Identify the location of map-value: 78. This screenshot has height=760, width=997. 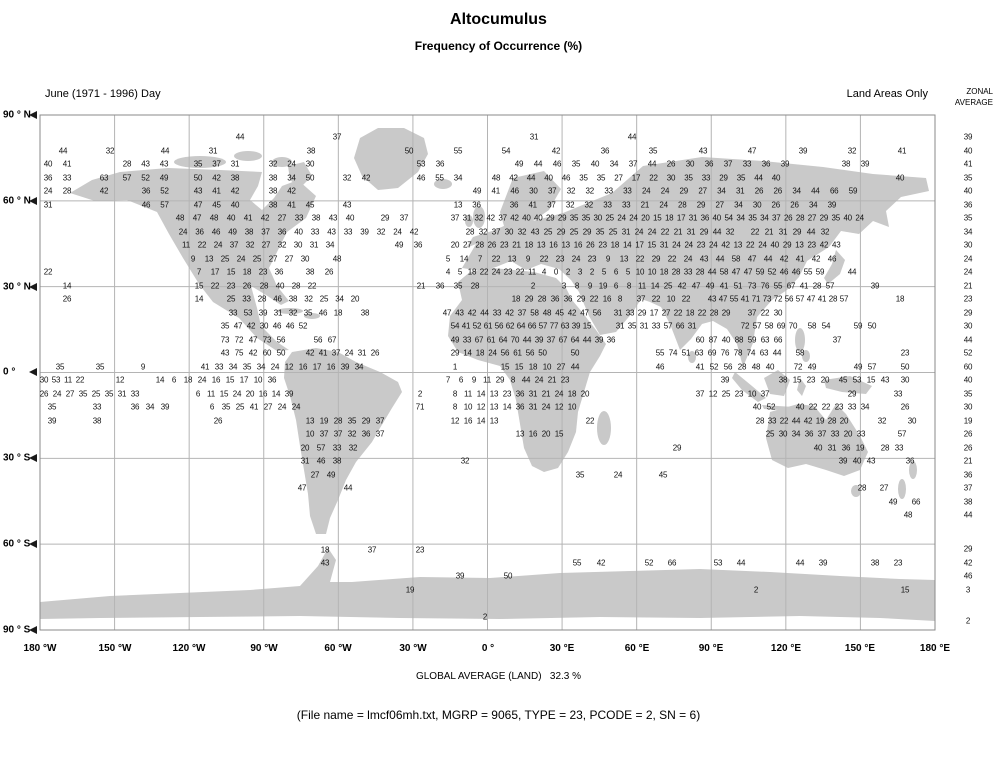
(738, 353).